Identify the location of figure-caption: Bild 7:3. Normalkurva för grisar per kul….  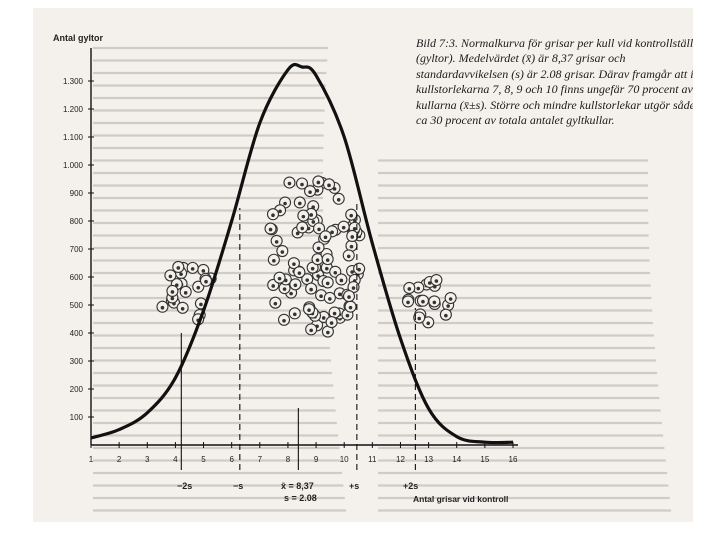
(550, 82).